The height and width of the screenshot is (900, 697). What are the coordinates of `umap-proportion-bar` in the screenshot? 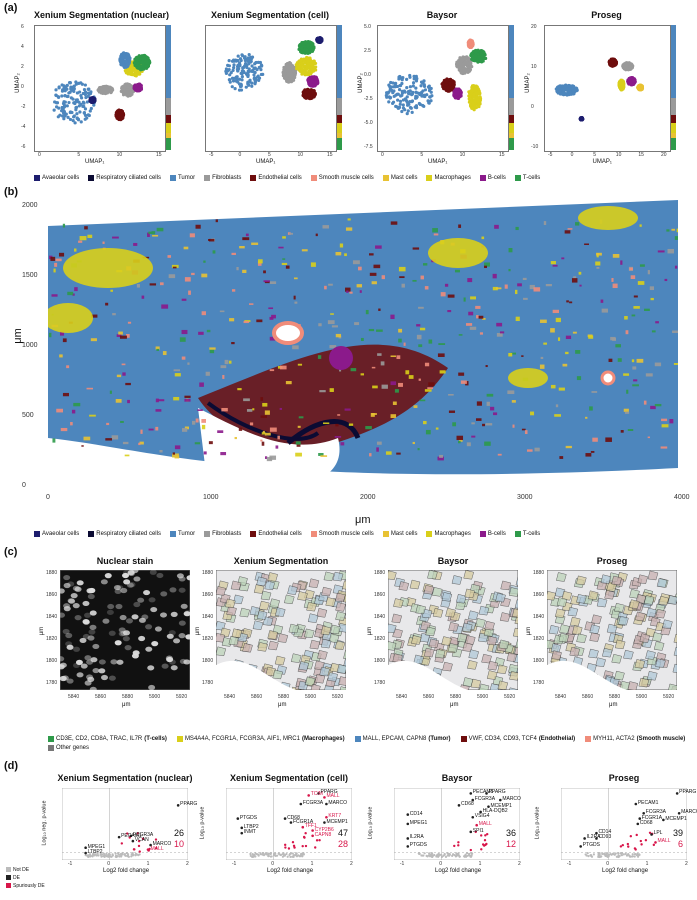 It's located at (673, 87).